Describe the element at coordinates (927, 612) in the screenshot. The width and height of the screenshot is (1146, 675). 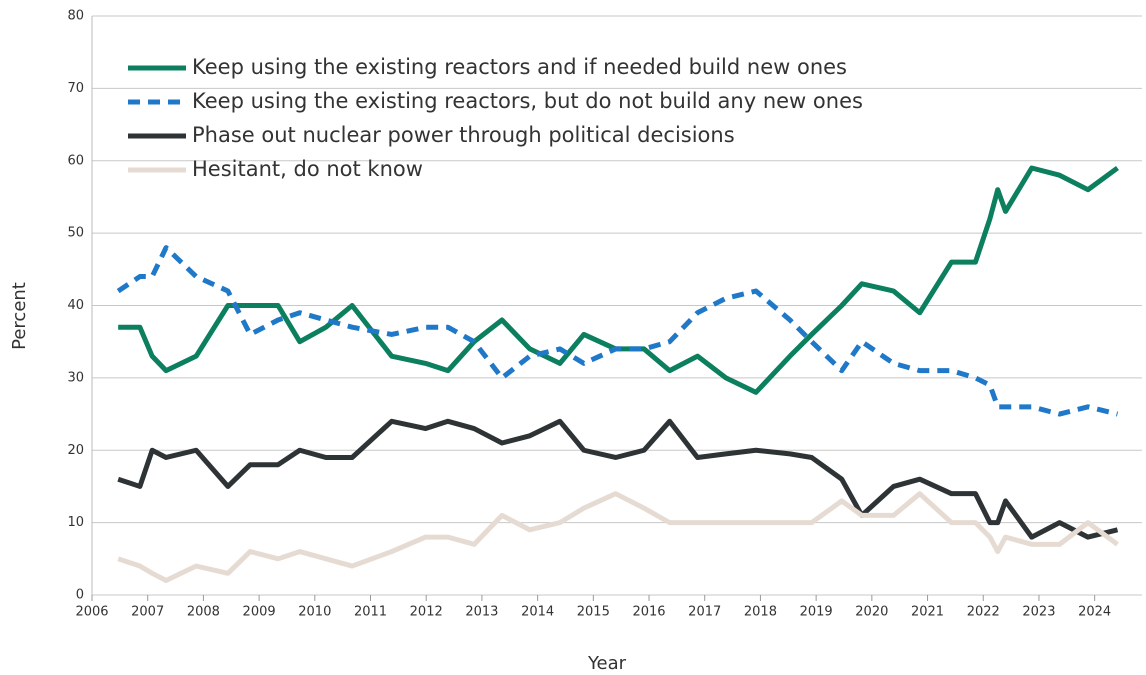
I see `x-tick-label: 2021` at that location.